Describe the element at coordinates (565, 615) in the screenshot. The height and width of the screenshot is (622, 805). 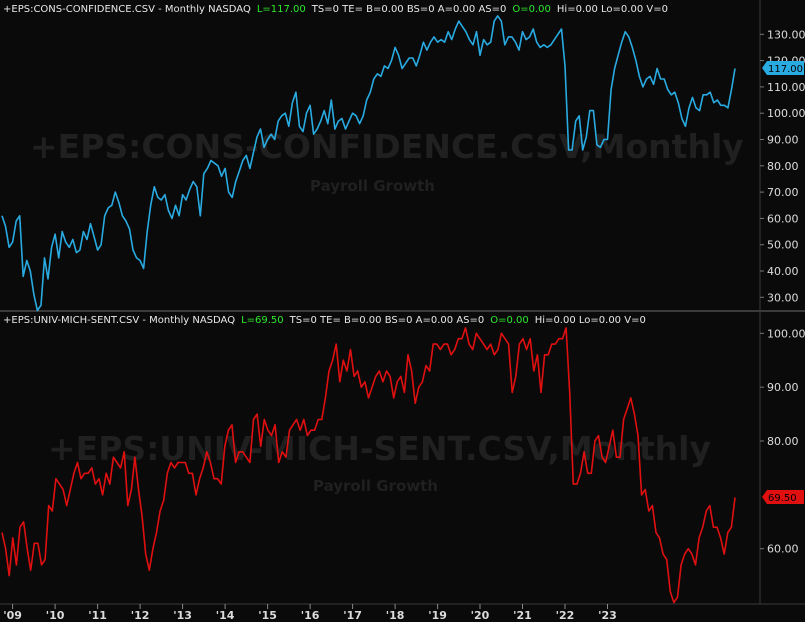
I see `x-tick-label: '22` at that location.